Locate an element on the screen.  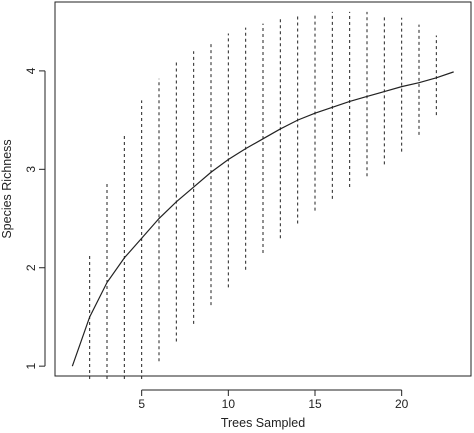
y-axis: 1 2 3 4 is located at coordinates (35, 218).